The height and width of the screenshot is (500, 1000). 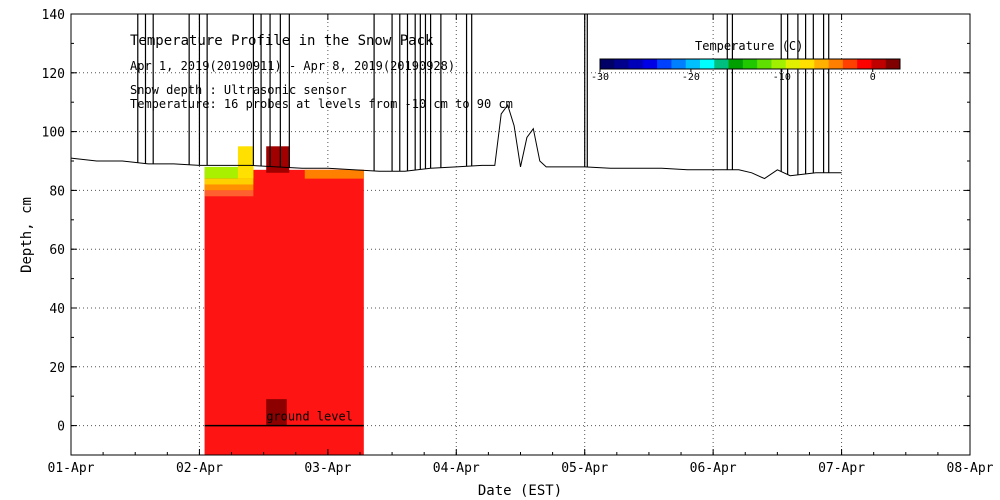 I want to click on colorbar: -30 -20 -10 0, so click(x=746, y=70).